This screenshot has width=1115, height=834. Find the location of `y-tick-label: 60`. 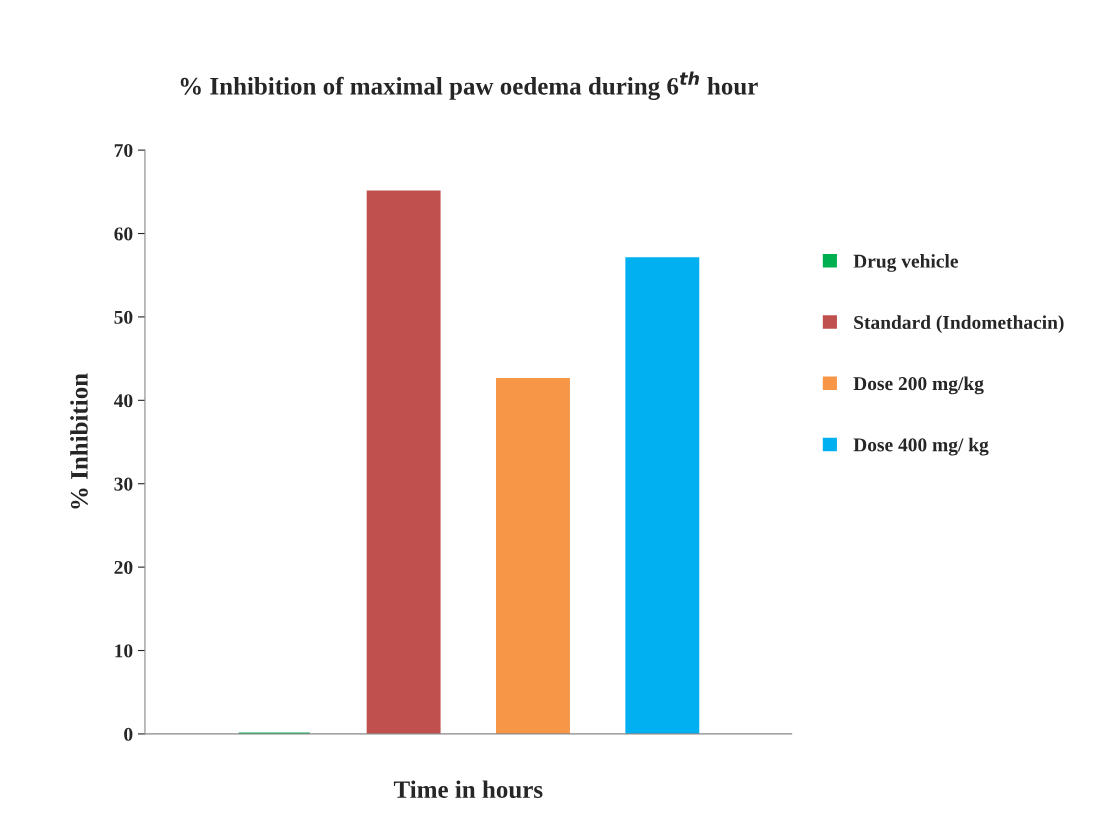

y-tick-label: 60 is located at coordinates (123, 234).